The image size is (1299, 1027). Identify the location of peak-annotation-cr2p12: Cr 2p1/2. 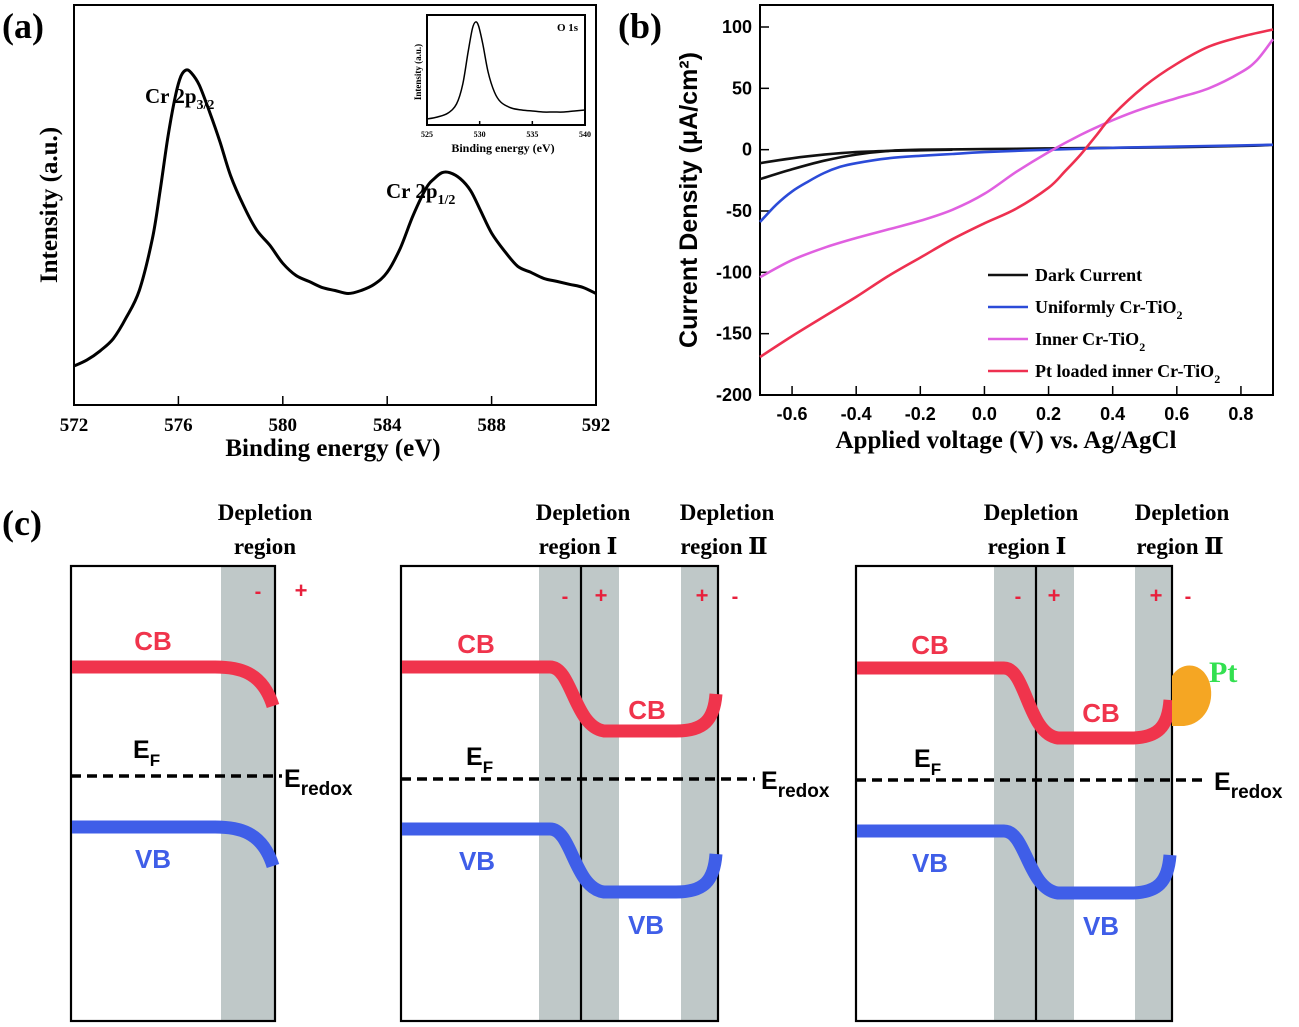
(420, 193).